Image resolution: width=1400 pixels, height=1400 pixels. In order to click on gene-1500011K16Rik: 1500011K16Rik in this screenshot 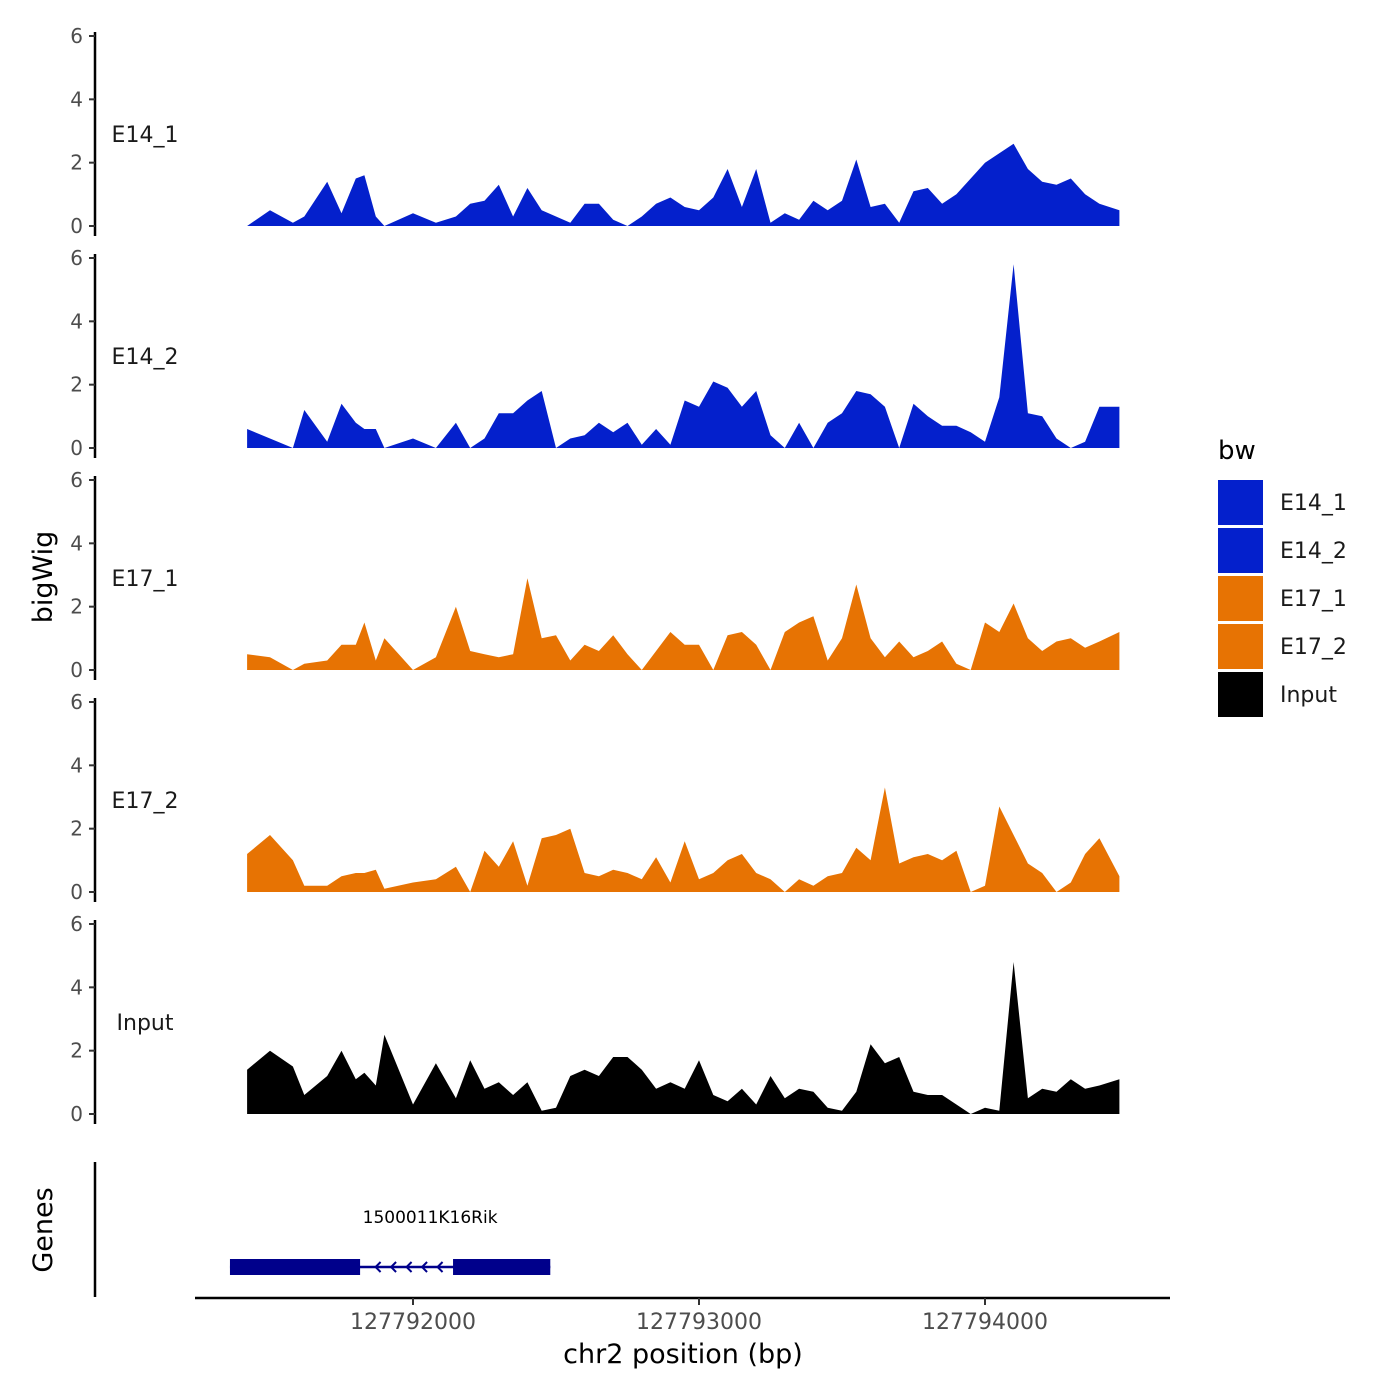, I will do `click(390, 1241)`.